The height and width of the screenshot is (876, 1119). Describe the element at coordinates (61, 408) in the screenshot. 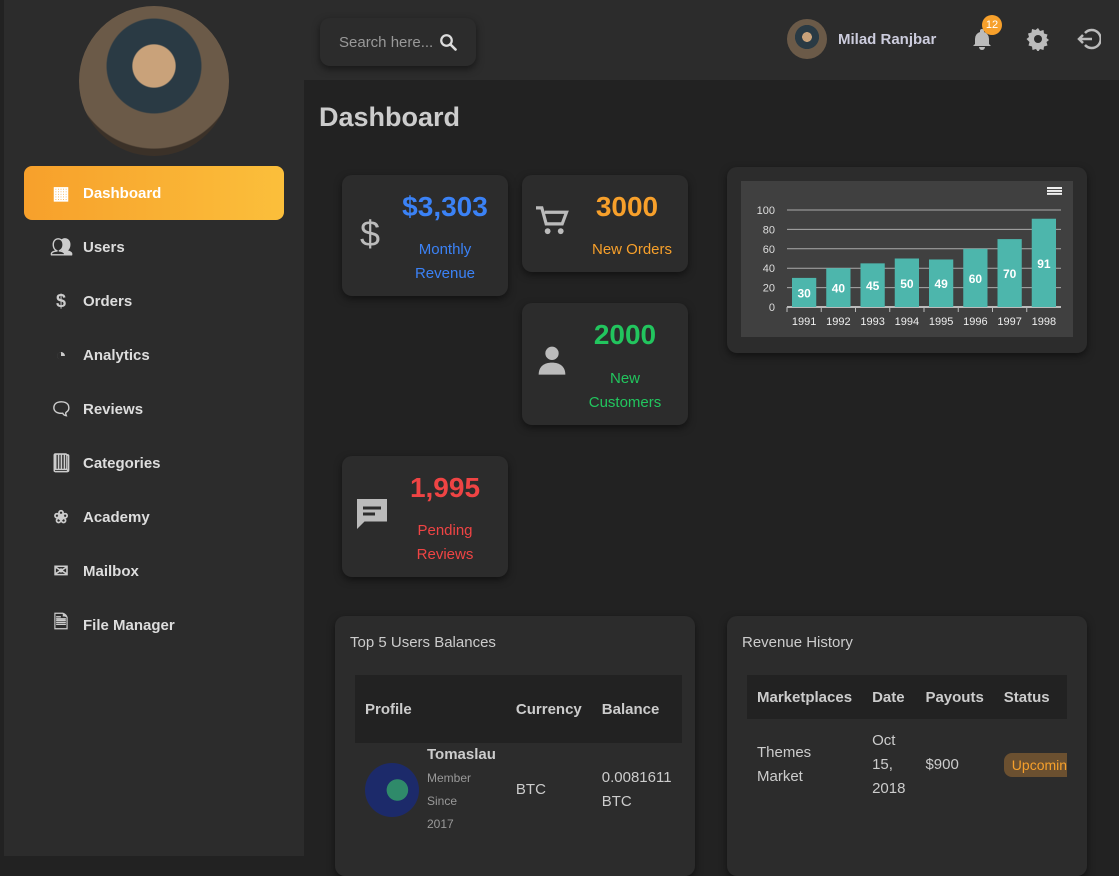

I see `reviews-icon: 🗨︎` at that location.